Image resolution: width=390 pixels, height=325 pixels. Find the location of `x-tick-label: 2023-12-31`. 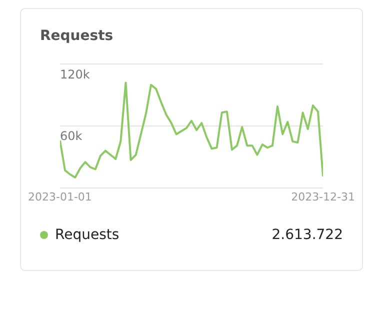

x-tick-label: 2023-12-31 is located at coordinates (323, 197).